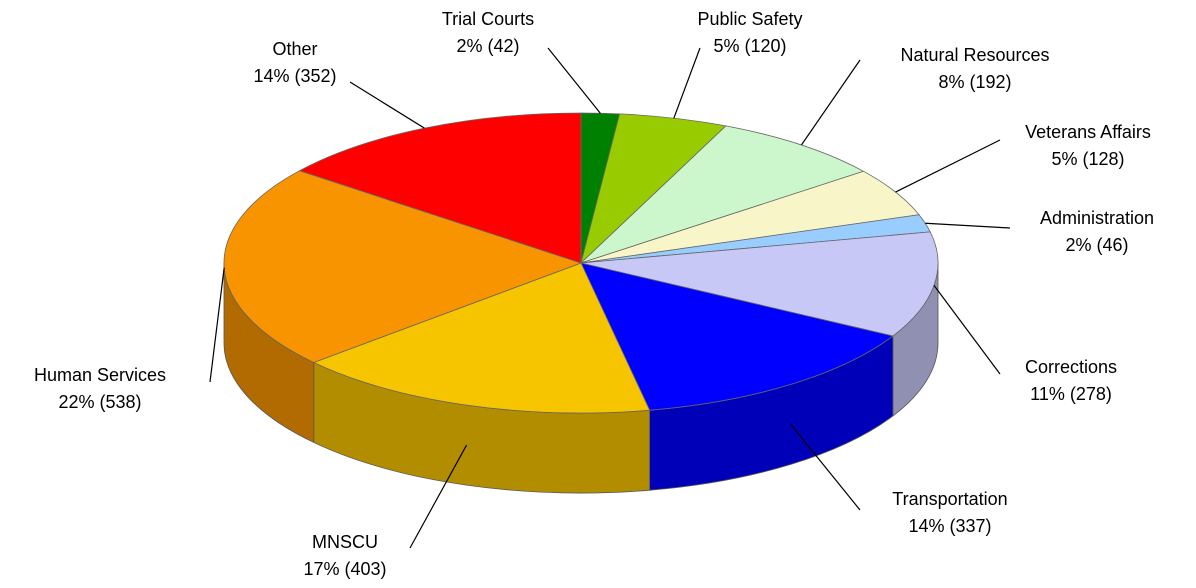 This screenshot has width=1196, height=588. What do you see at coordinates (487, 46) in the screenshot?
I see `slice-value-label: 2% (42)` at bounding box center [487, 46].